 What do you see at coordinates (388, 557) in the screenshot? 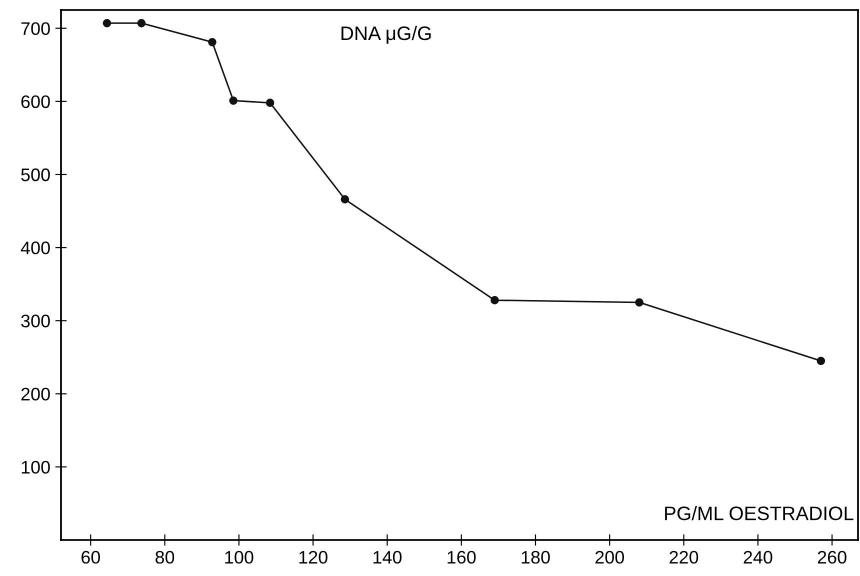
I see `x-tick-label: 140` at bounding box center [388, 557].